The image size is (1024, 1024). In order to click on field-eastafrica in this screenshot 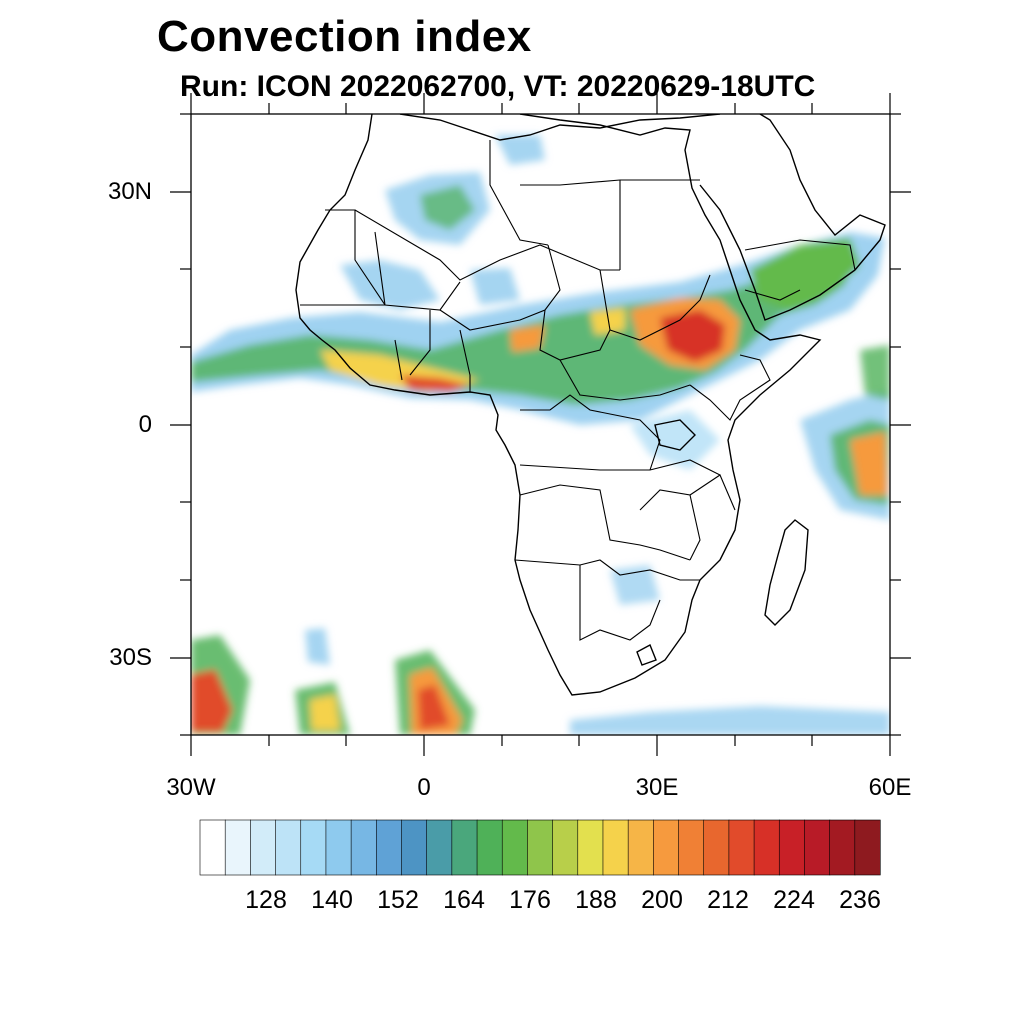, I will do `click(675, 440)`.